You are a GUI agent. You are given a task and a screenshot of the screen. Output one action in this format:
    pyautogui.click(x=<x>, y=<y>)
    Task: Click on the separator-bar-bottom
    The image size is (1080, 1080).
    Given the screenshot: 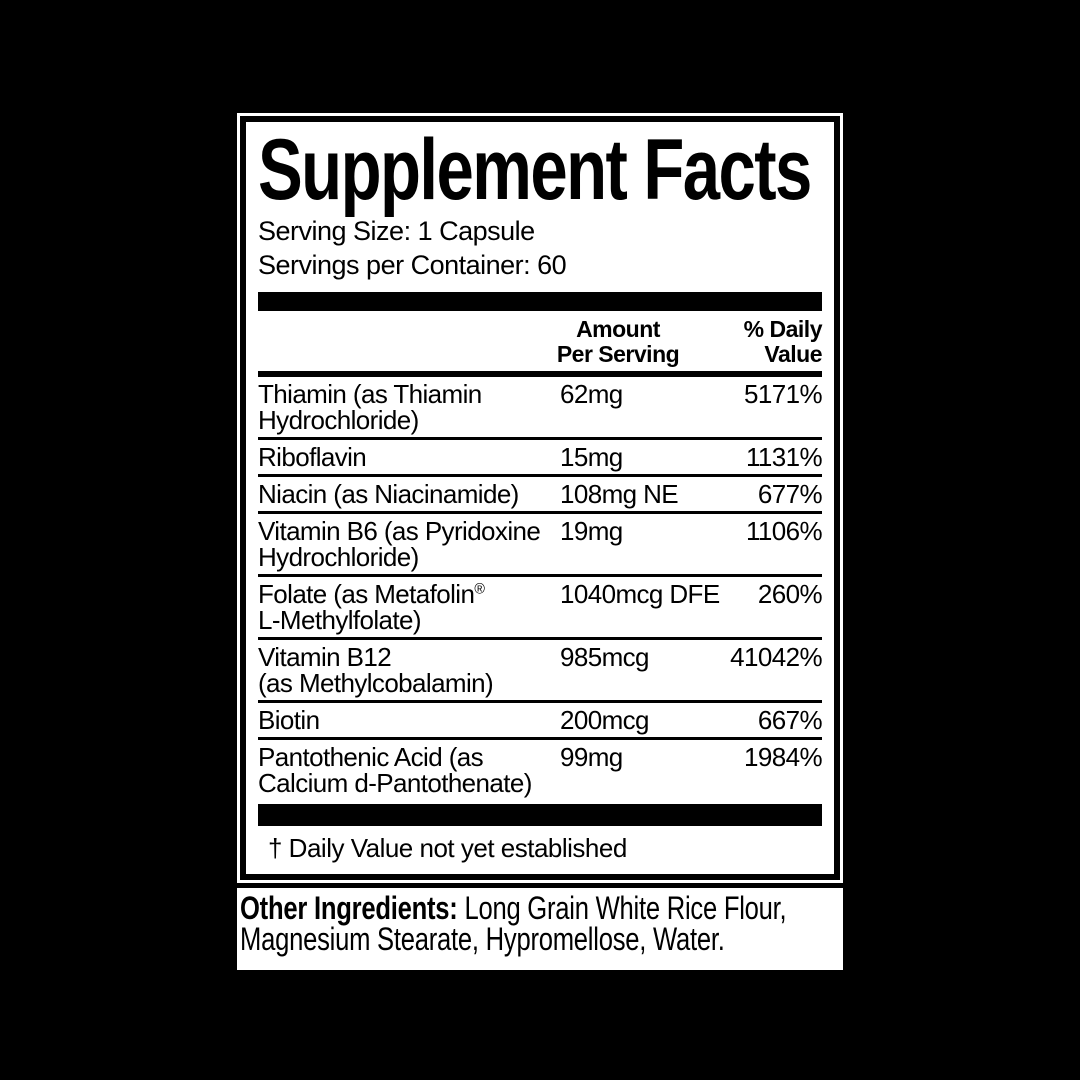 What is the action you would take?
    pyautogui.click(x=540, y=815)
    